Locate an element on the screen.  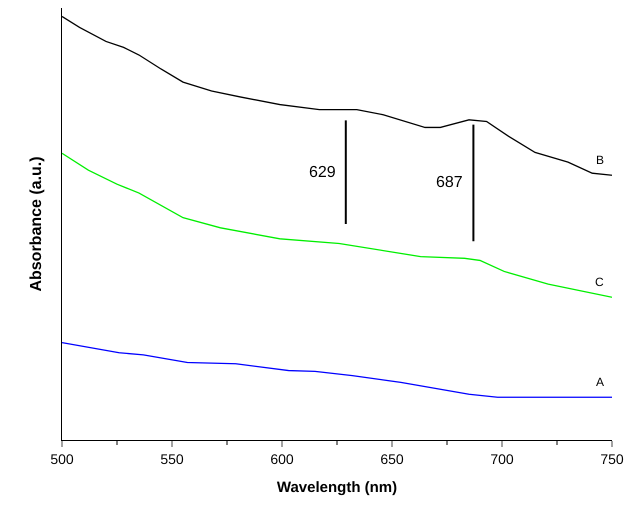
series-label: B is located at coordinates (600, 160).